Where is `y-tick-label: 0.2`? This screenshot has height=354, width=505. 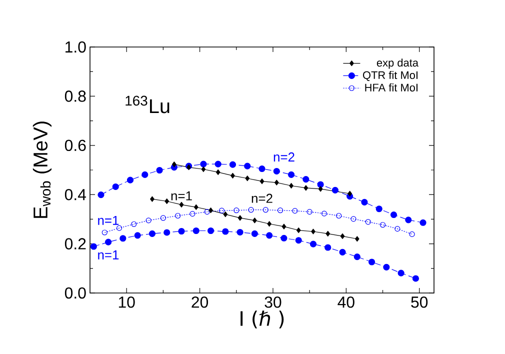
y-tick-label: 0.2 is located at coordinates (75, 244).